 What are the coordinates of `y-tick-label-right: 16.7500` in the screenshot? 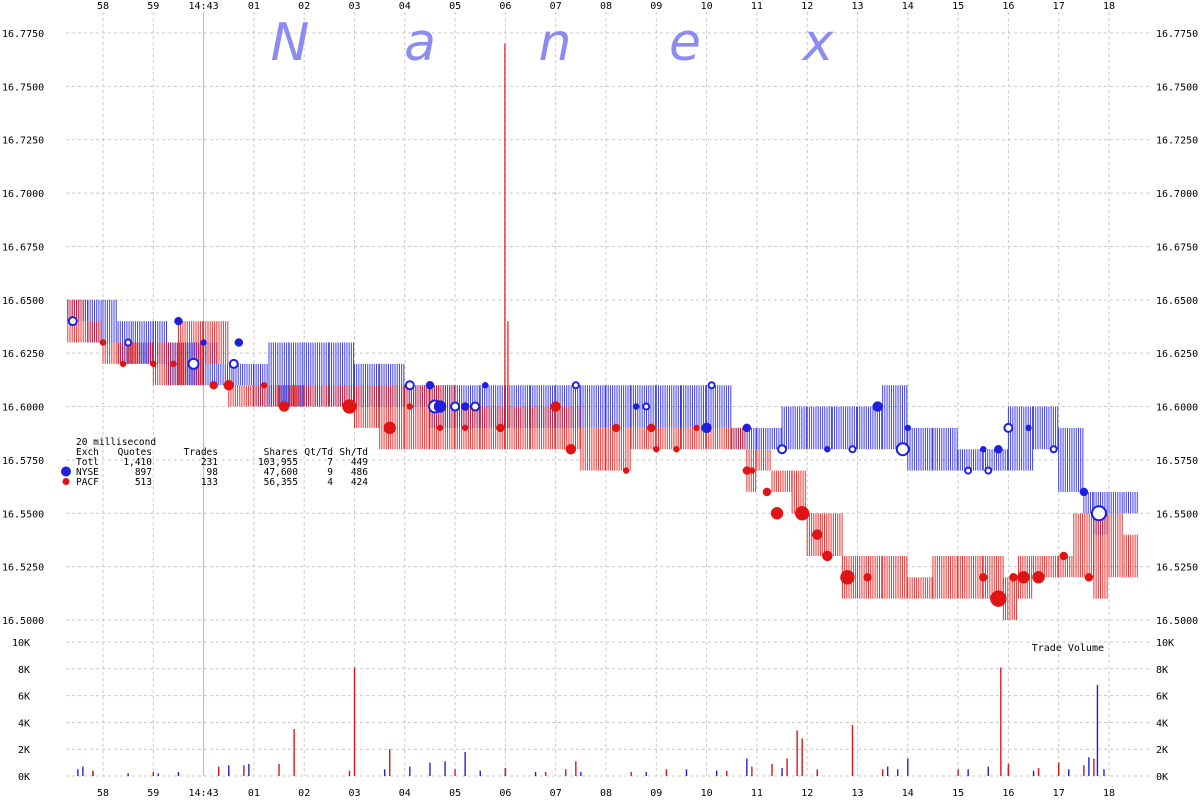 It's located at (1177, 87).